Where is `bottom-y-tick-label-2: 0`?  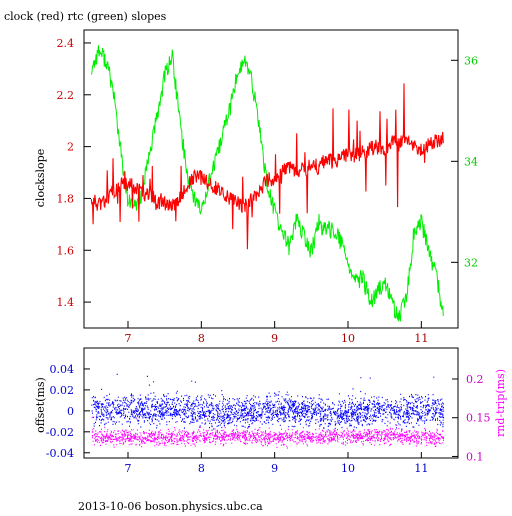 bottom-y-tick-label-2: 0 is located at coordinates (70, 411).